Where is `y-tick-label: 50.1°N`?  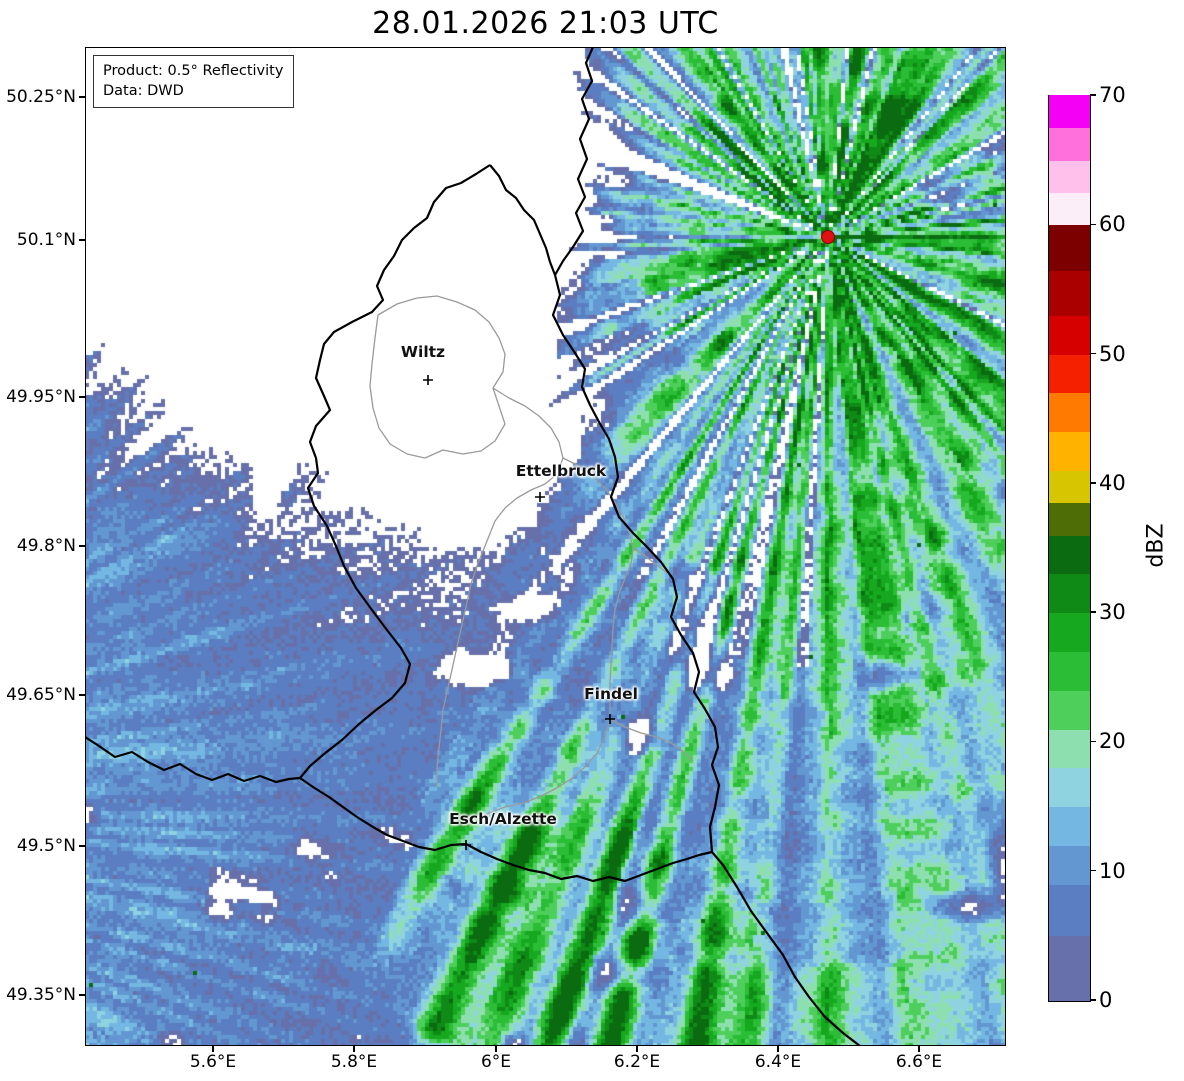 y-tick-label: 50.1°N is located at coordinates (46, 240).